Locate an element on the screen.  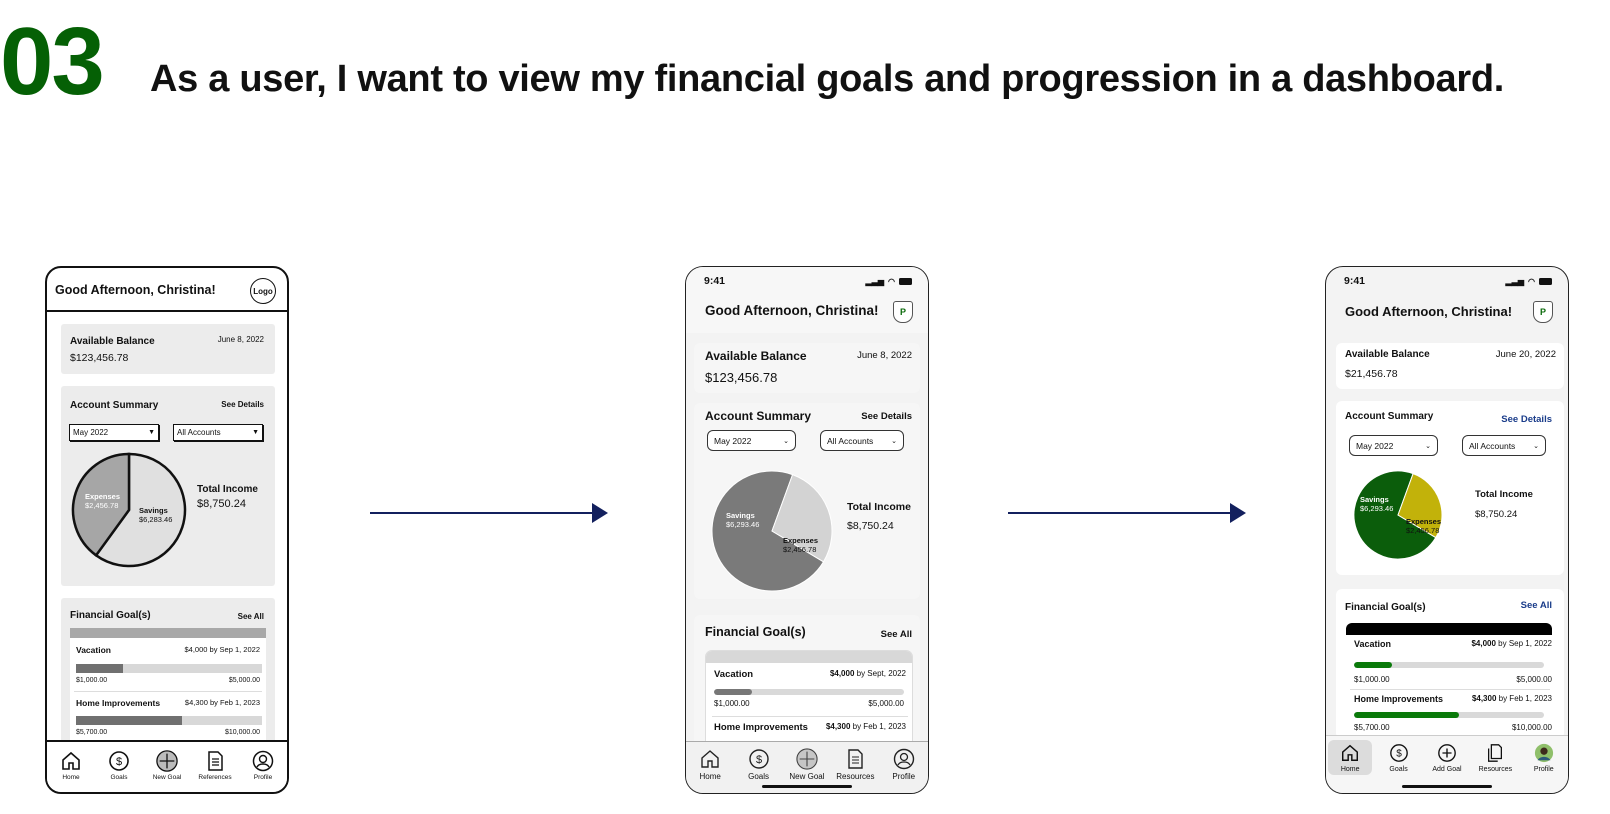
pie-label-savings: Savings $6,293.46 is located at coordinates (1377, 504).